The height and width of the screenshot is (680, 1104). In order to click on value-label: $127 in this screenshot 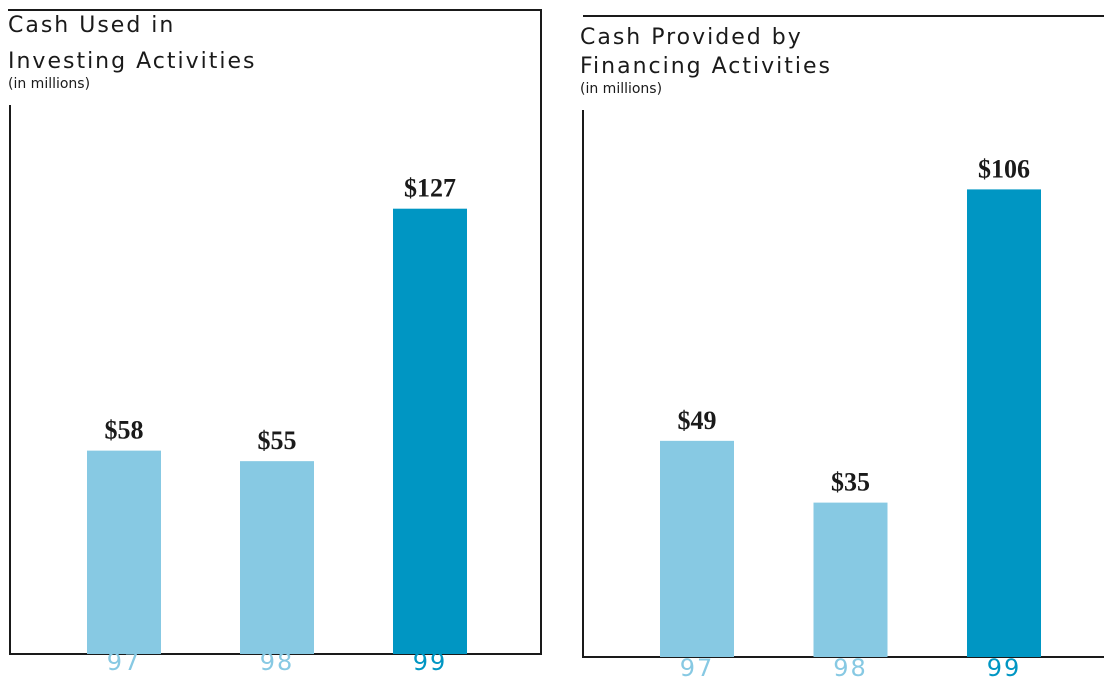, I will do `click(430, 188)`.